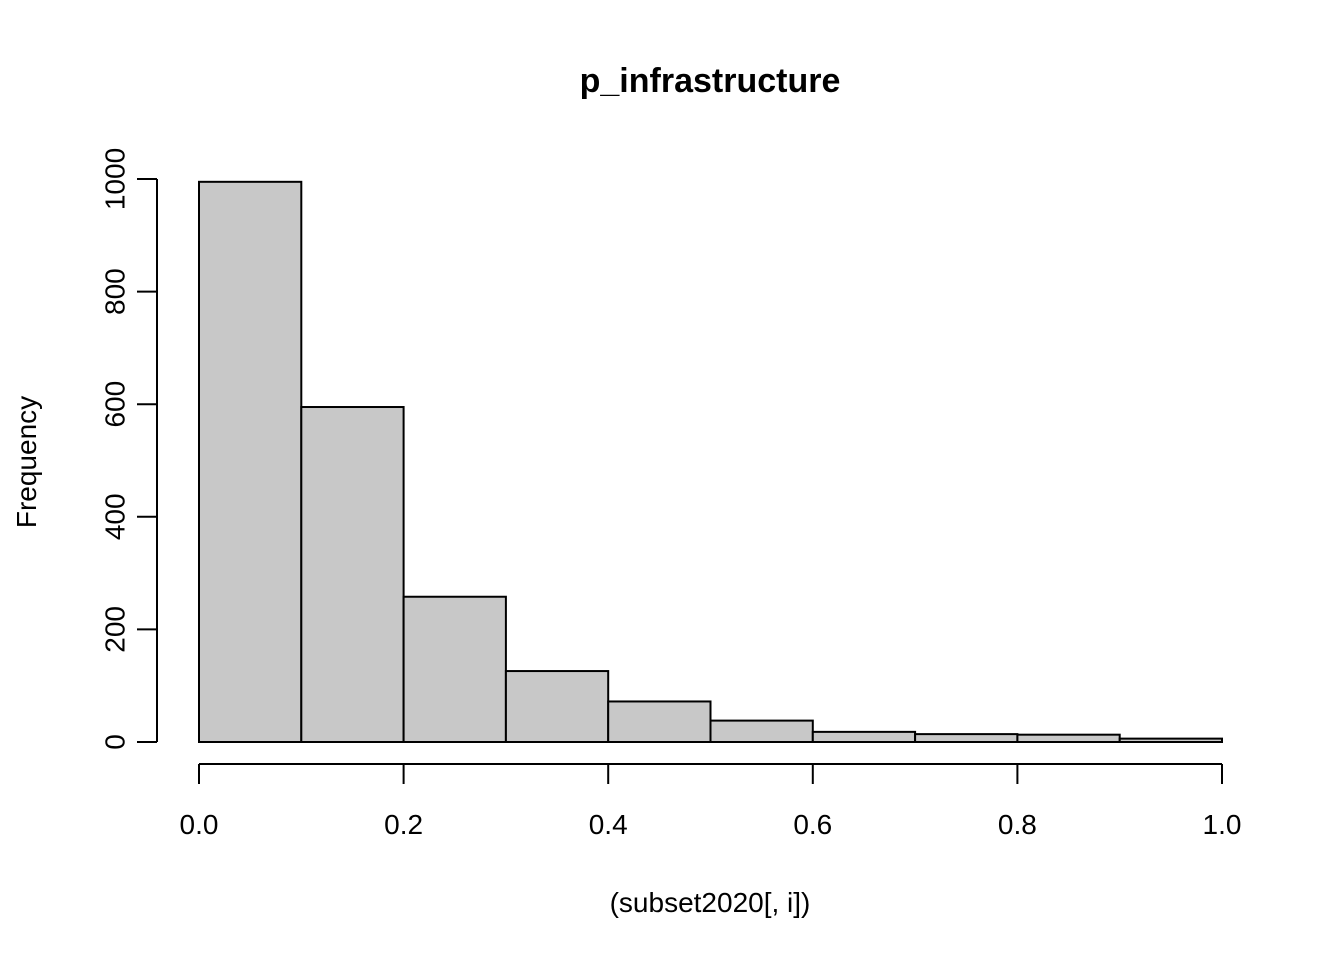 The height and width of the screenshot is (960, 1344). What do you see at coordinates (115, 742) in the screenshot?
I see `y-tick-label-0: 0` at bounding box center [115, 742].